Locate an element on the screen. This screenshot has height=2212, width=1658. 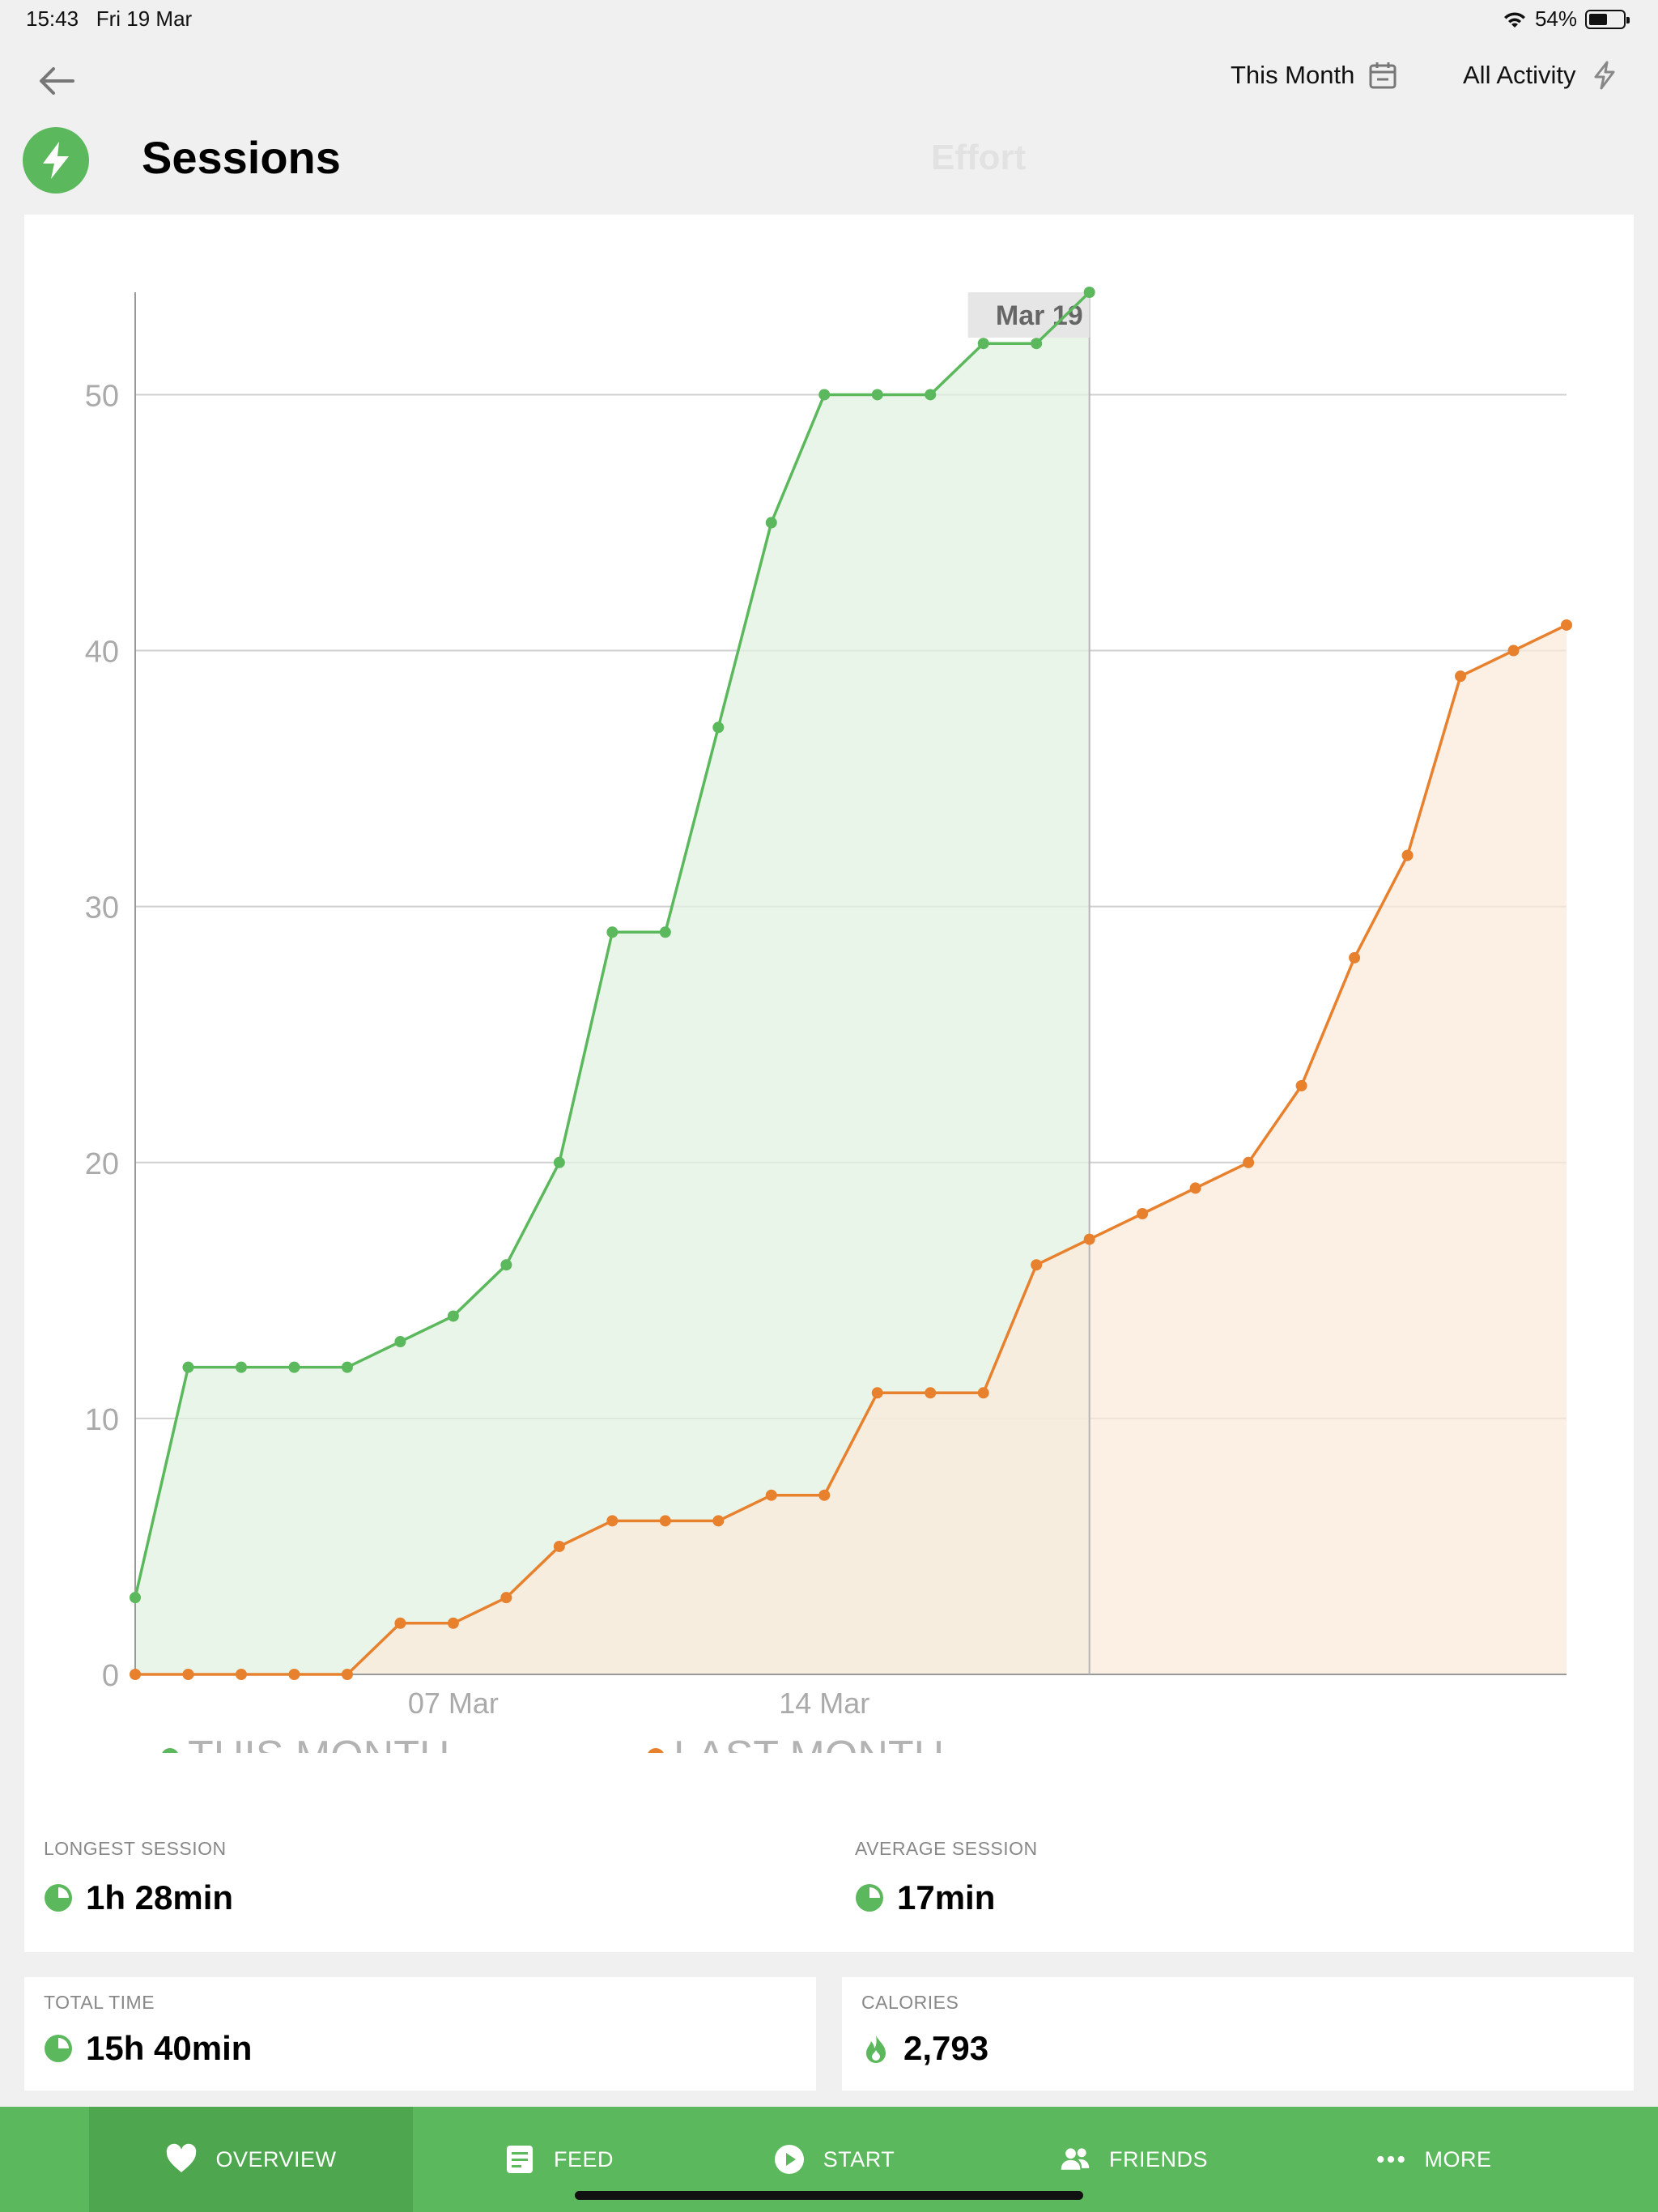
total-time-card: TOTAL TIME 15h 40min is located at coordinates (420, 2034).